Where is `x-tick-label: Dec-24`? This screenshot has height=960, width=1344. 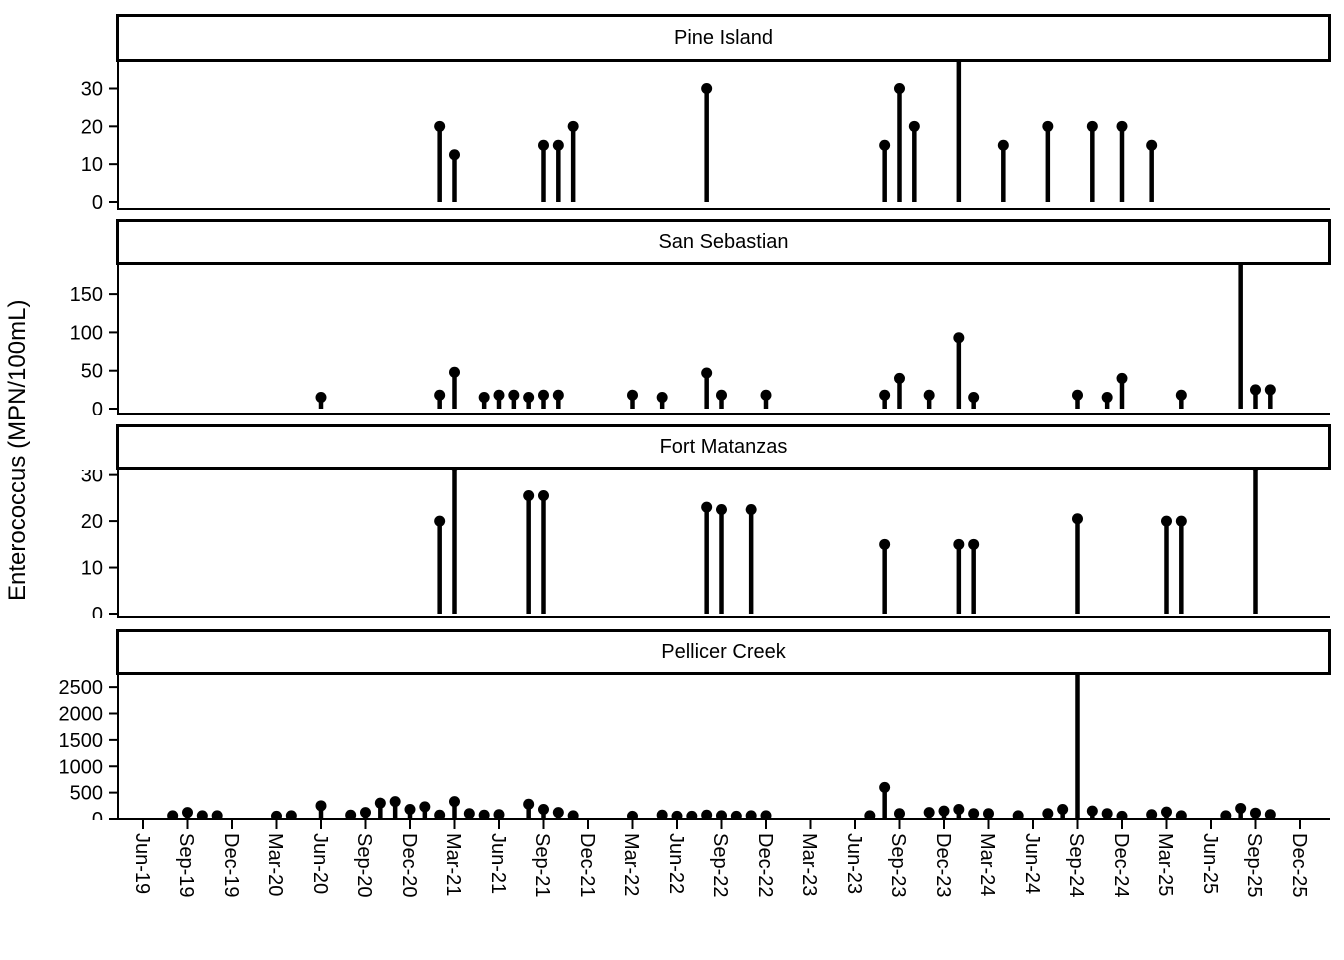
x-tick-label: Dec-24 is located at coordinates (1120, 865).